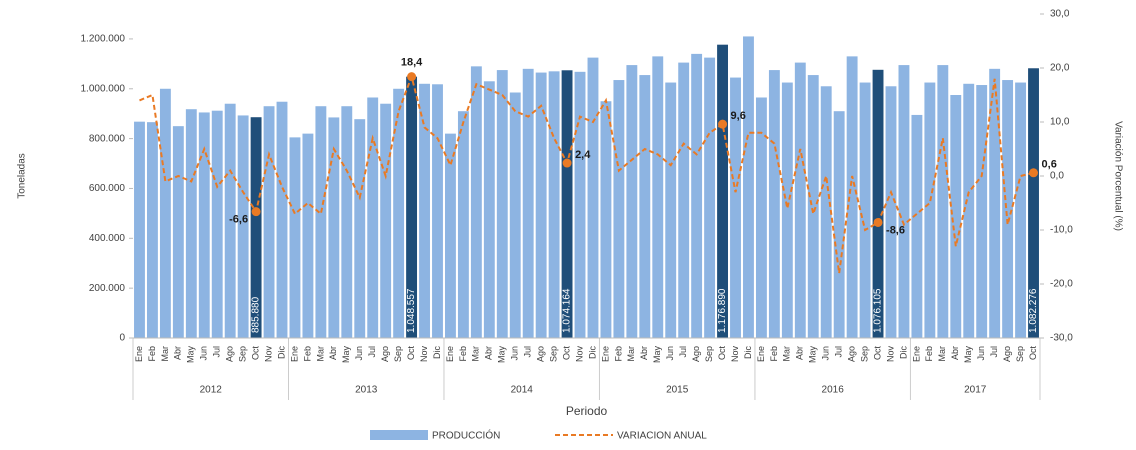  I want to click on group-label: 2015, so click(677, 390).